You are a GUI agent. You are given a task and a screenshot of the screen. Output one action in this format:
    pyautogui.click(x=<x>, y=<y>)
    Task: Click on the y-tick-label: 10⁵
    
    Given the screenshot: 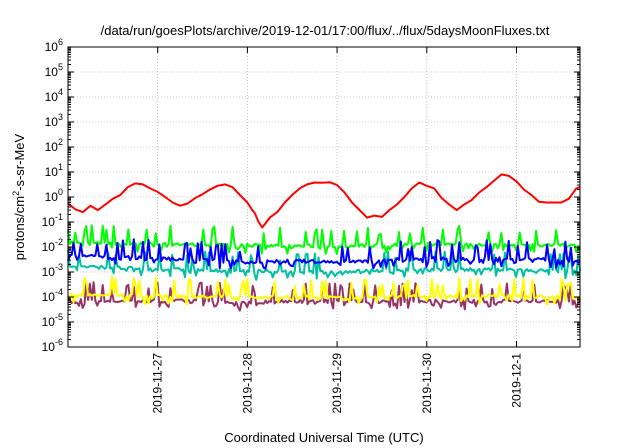 What is the action you would take?
    pyautogui.click(x=54, y=70)
    